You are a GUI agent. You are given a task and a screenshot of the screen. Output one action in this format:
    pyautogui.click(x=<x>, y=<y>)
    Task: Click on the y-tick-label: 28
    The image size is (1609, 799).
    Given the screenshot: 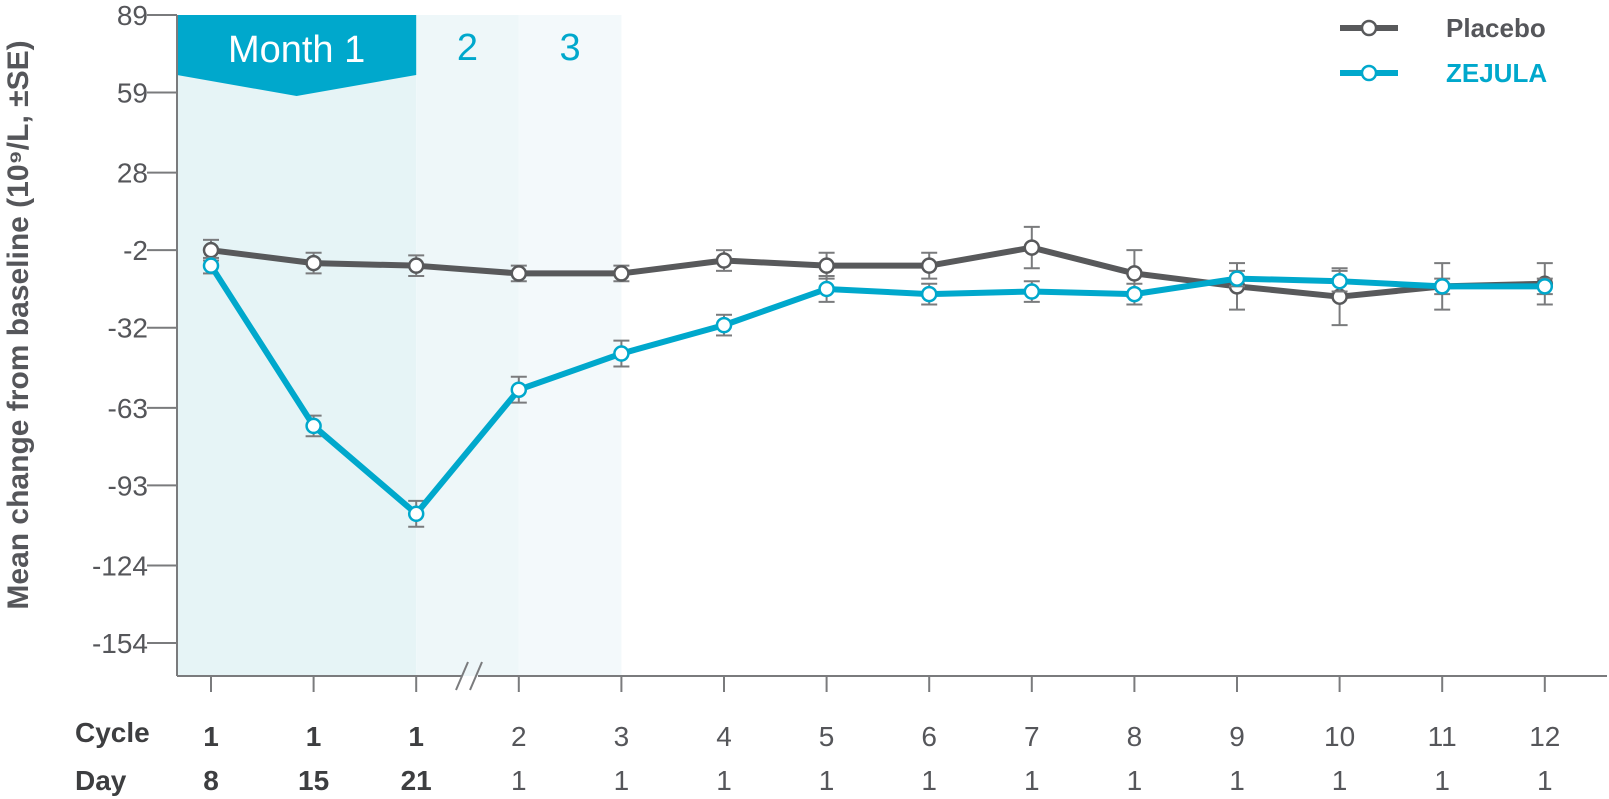 What is the action you would take?
    pyautogui.click(x=132, y=173)
    